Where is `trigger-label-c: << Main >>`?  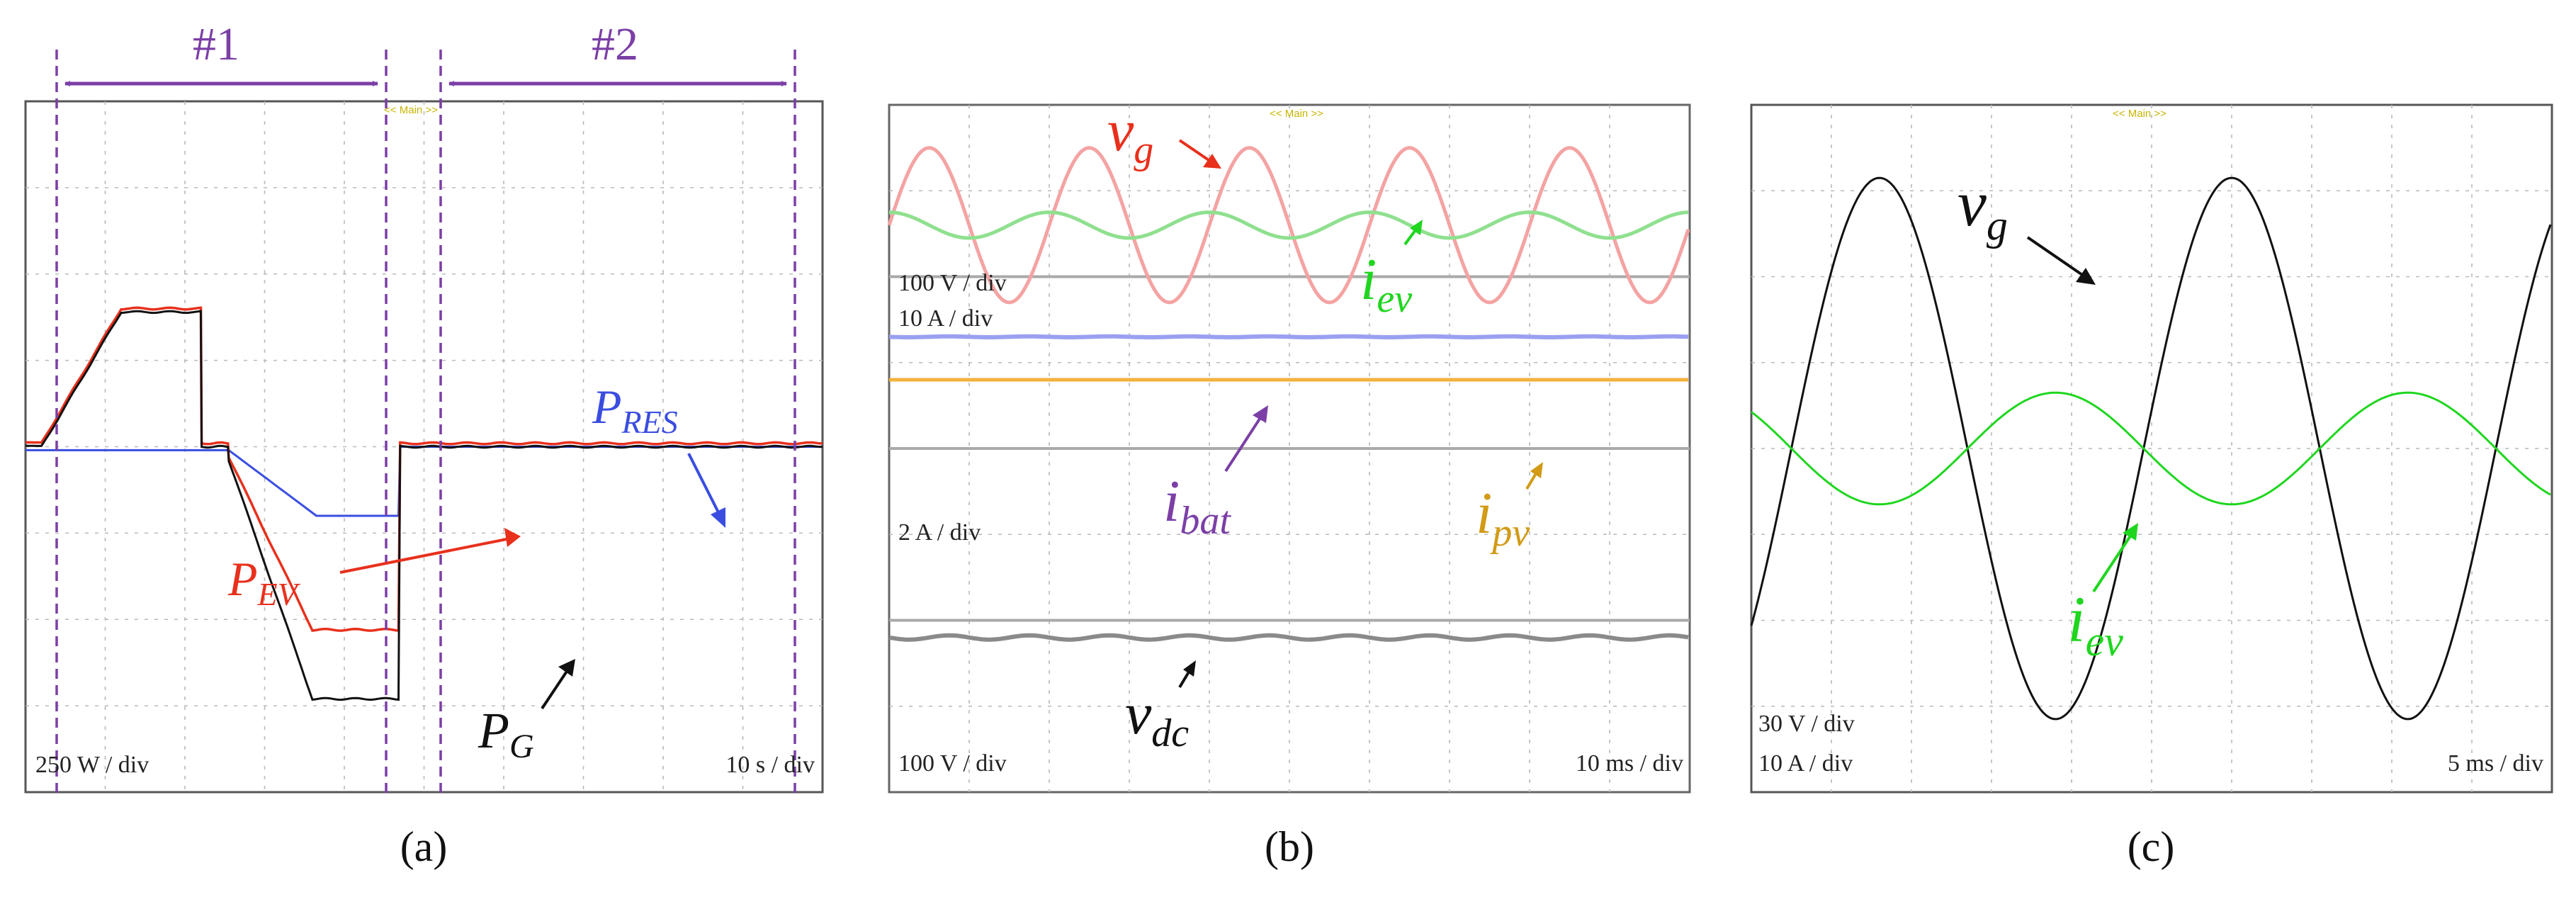 trigger-label-c: << Main >> is located at coordinates (2140, 114).